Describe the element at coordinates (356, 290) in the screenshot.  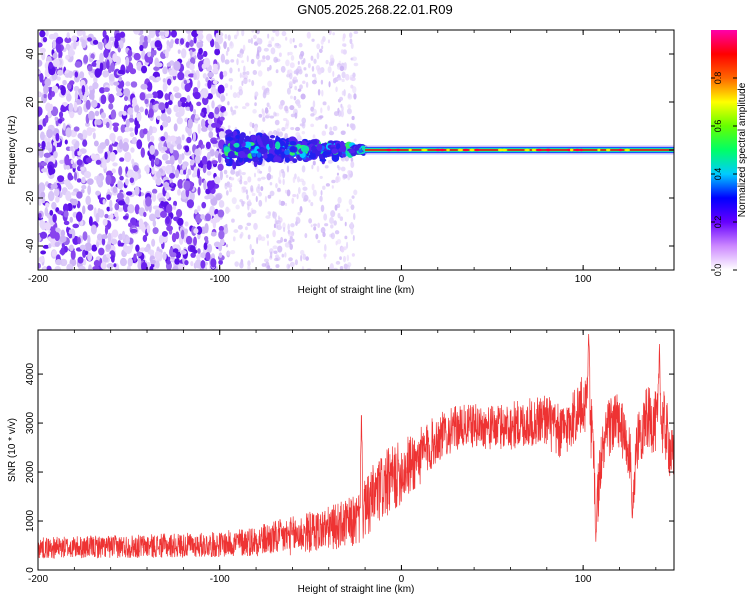
I see `spectrogram-x-label: Height of straight line (km)` at that location.